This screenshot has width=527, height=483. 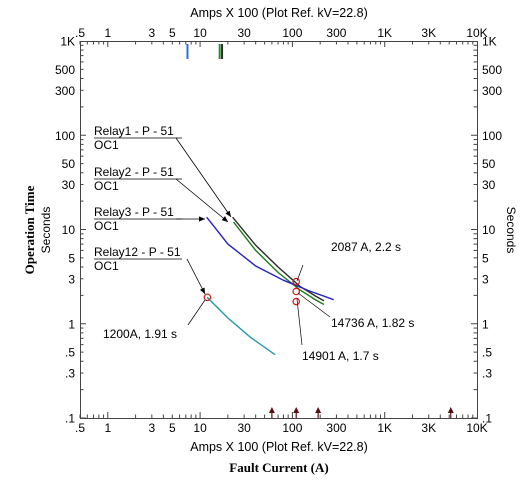 What do you see at coordinates (366, 247) in the screenshot?
I see `operating-point-label: 2087 A, 2.2 s` at bounding box center [366, 247].